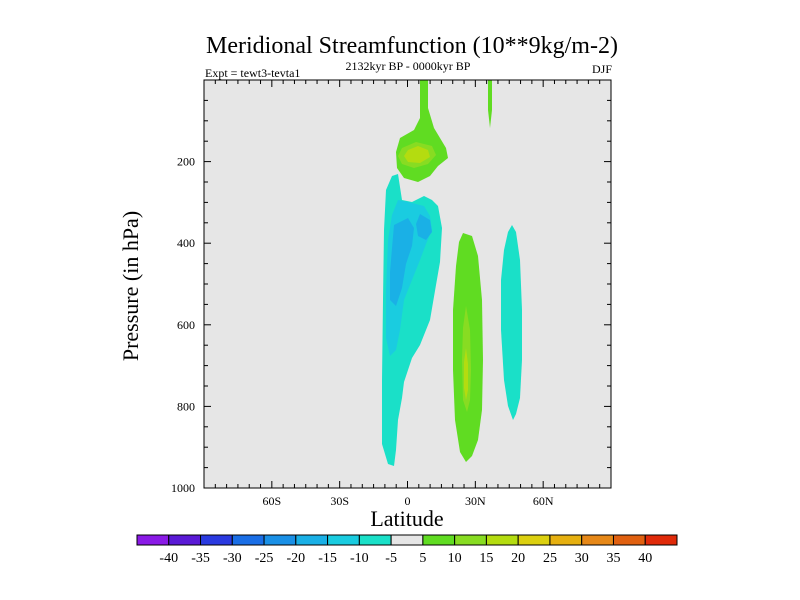  Describe the element at coordinates (200, 558) in the screenshot. I see `colorbar-label: -35` at that location.